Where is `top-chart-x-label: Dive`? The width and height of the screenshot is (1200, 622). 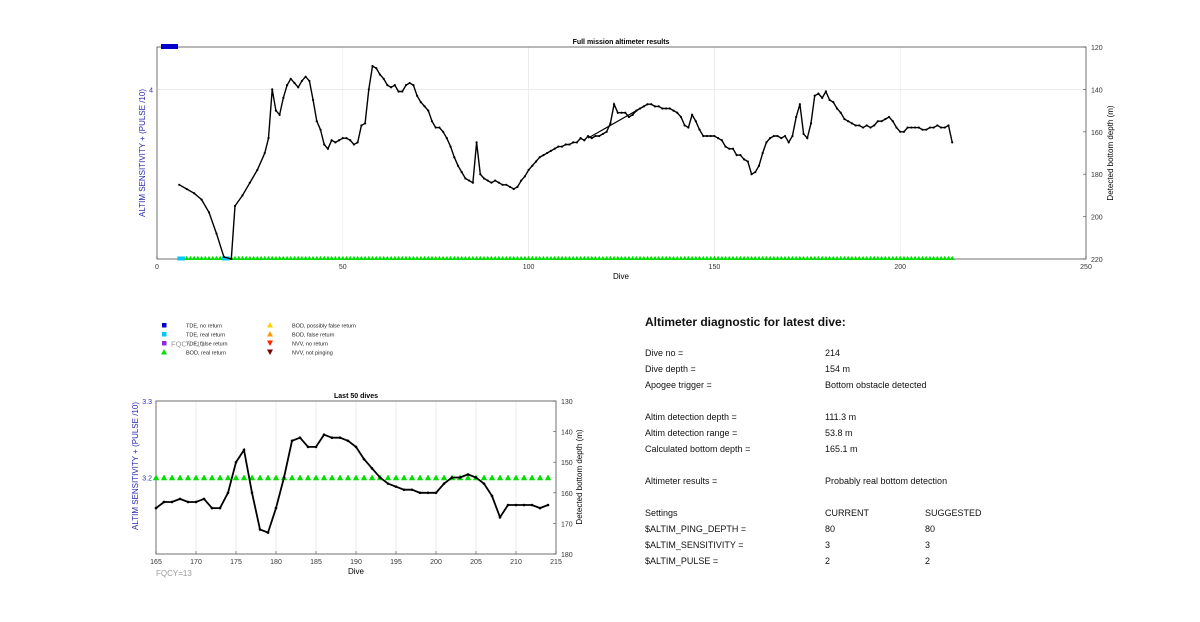 top-chart-x-label: Dive is located at coordinates (621, 276).